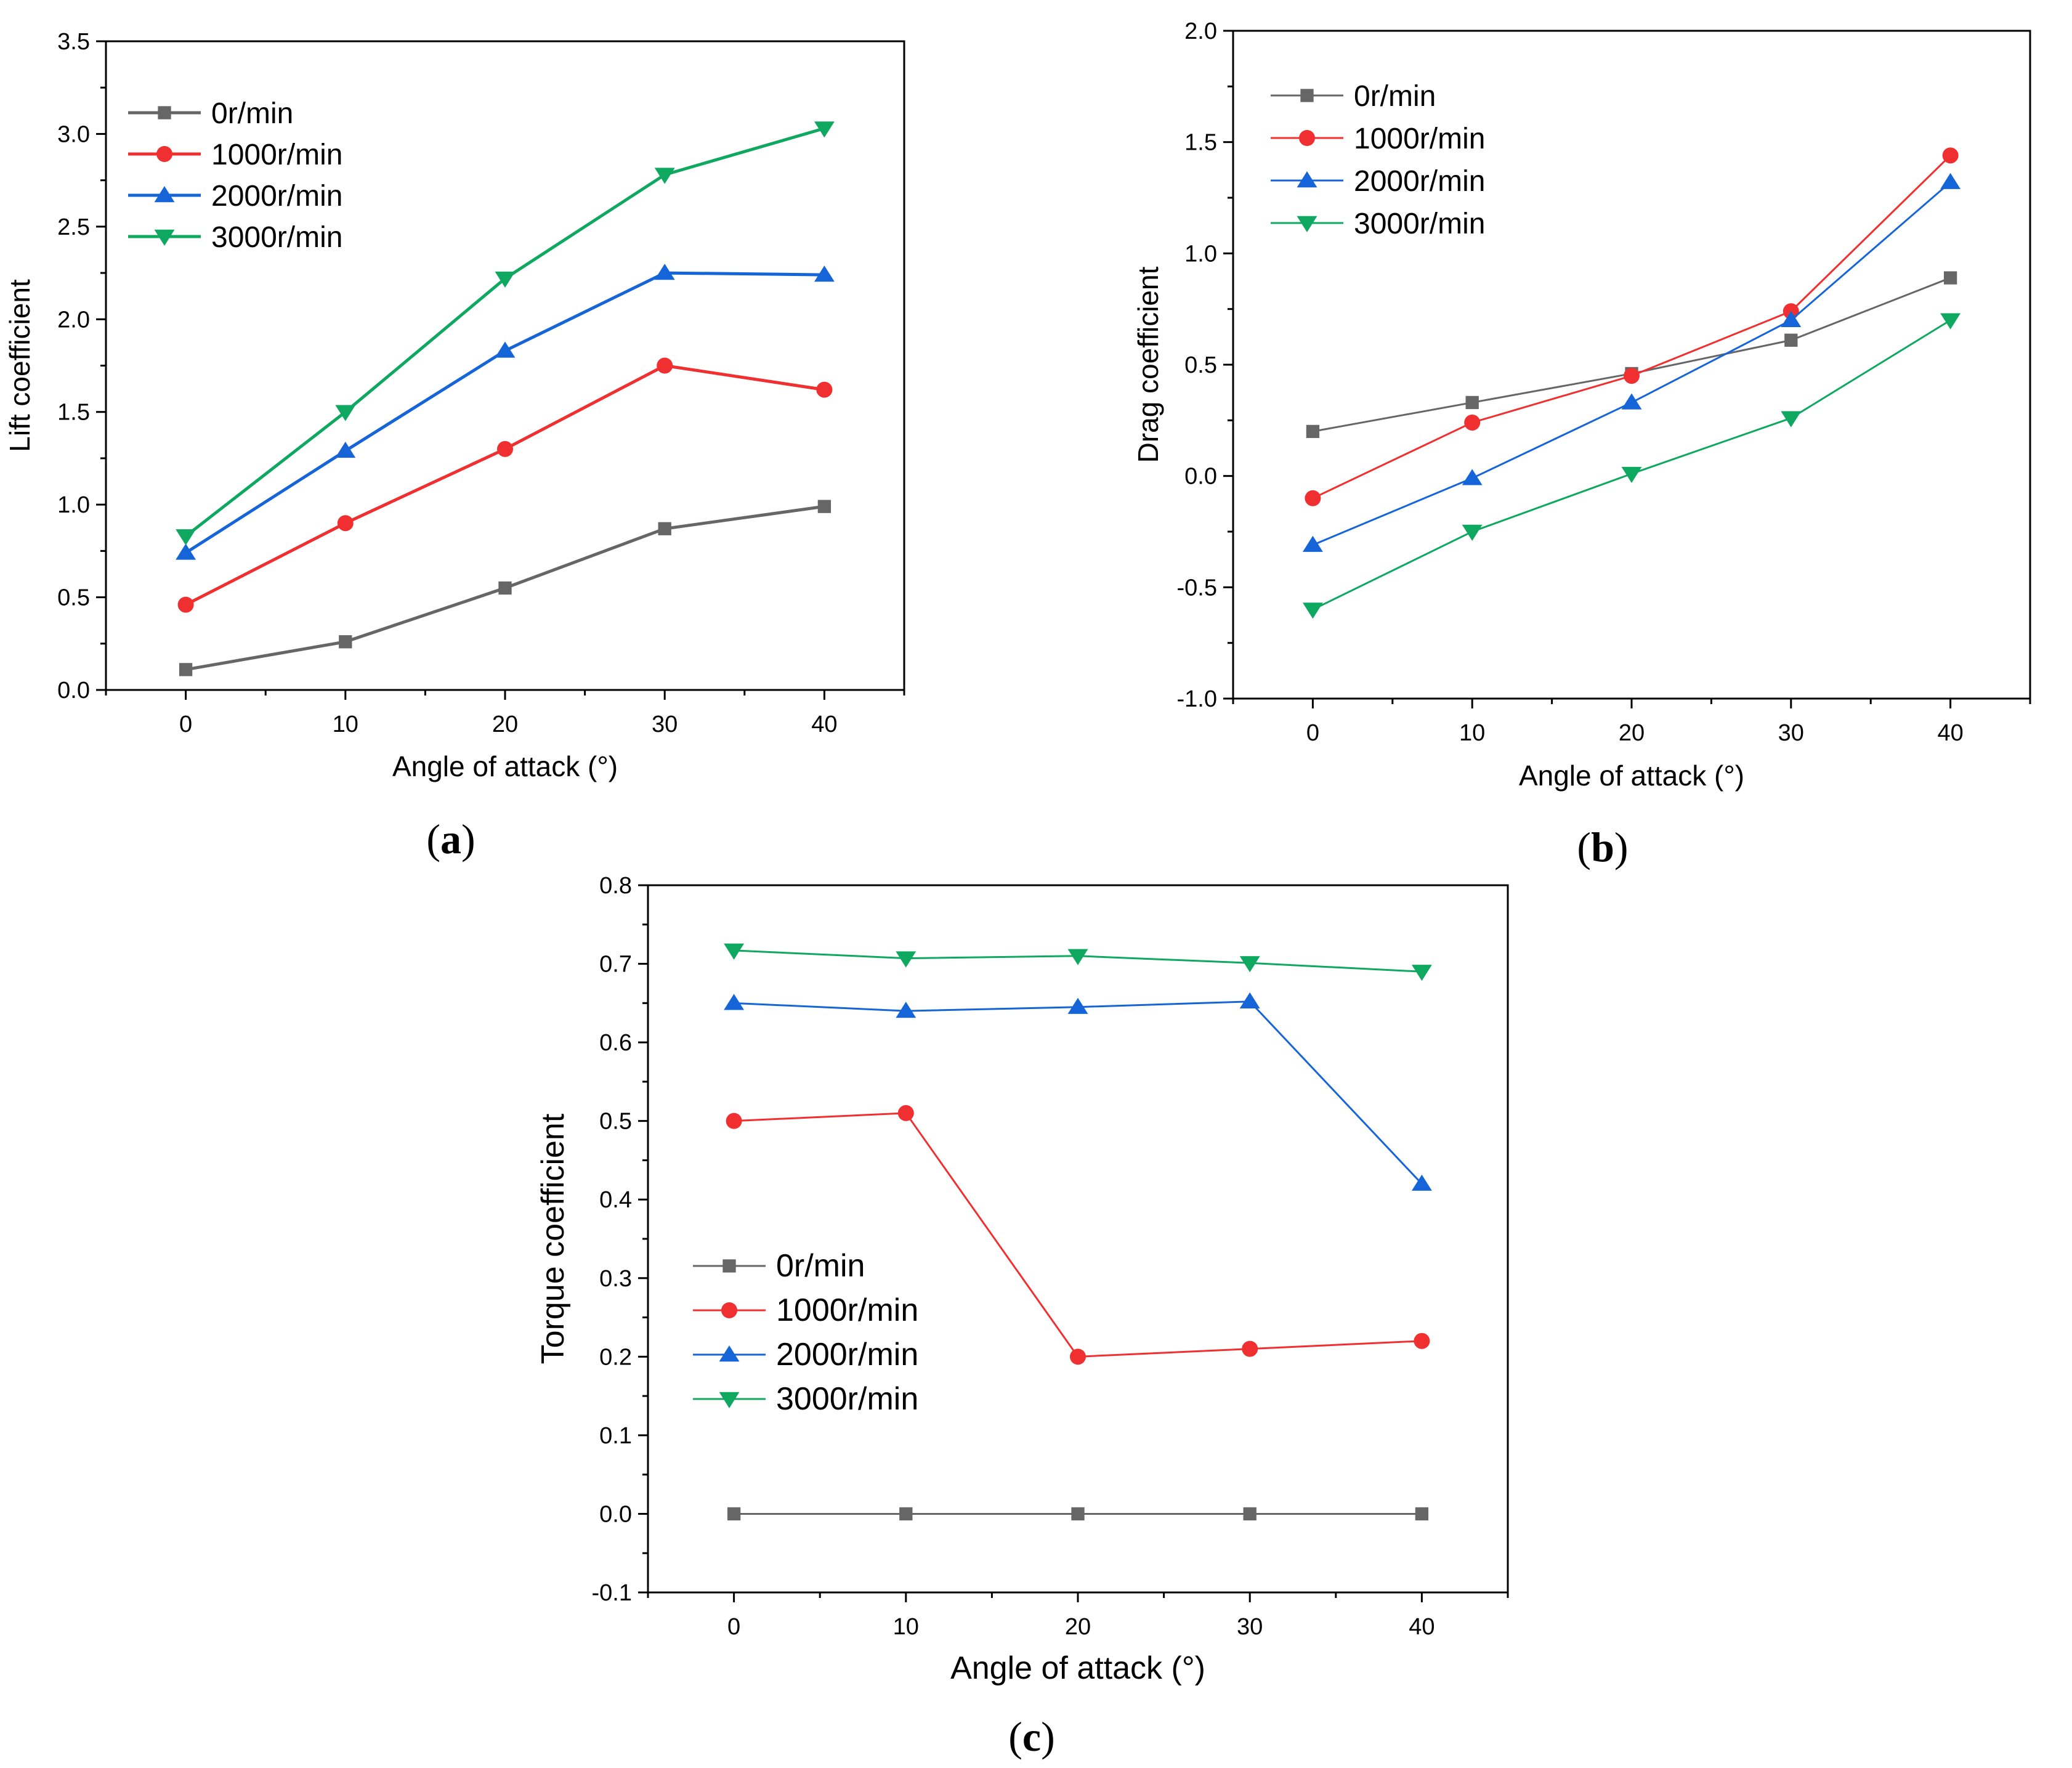  What do you see at coordinates (1031, 1737) in the screenshot?
I see `panel-letter: (c)` at bounding box center [1031, 1737].